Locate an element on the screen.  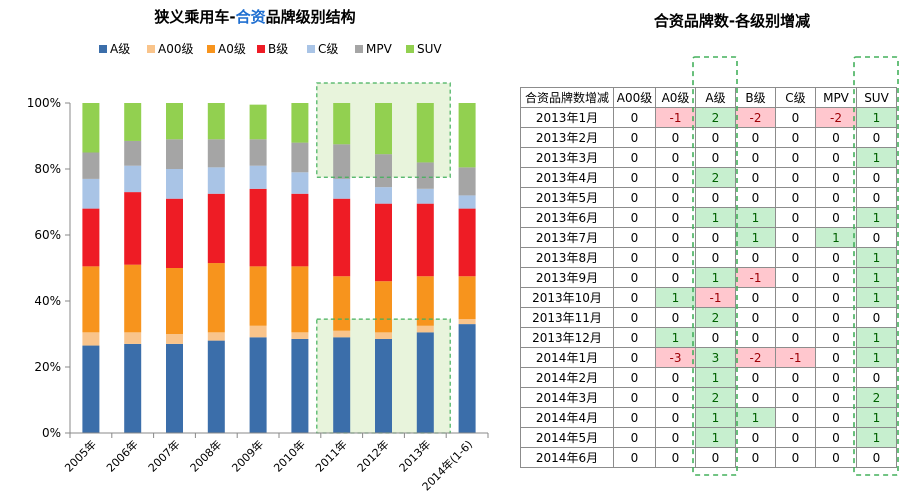
table-header-row: 合资品牌数增减 A00级 A0级 A级 B级 C级 MPV SUV is located at coordinates (708, 97).